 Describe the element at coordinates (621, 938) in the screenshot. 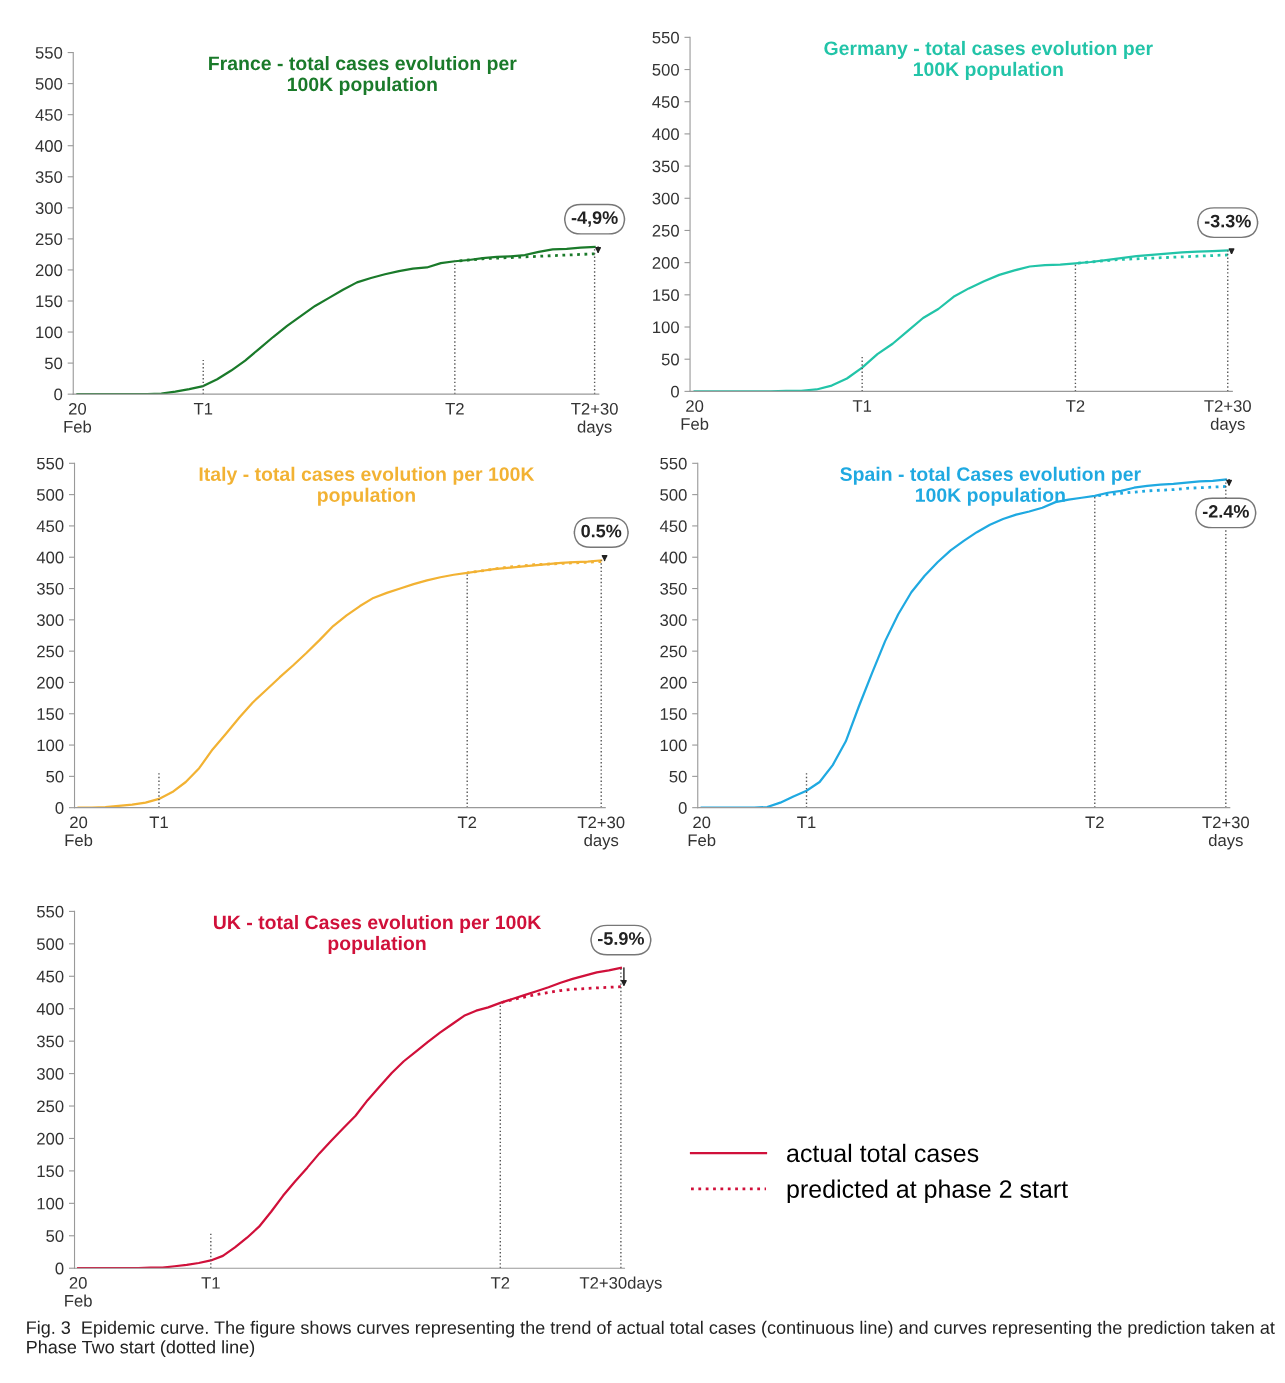

I see `annotation: -5.9%` at that location.